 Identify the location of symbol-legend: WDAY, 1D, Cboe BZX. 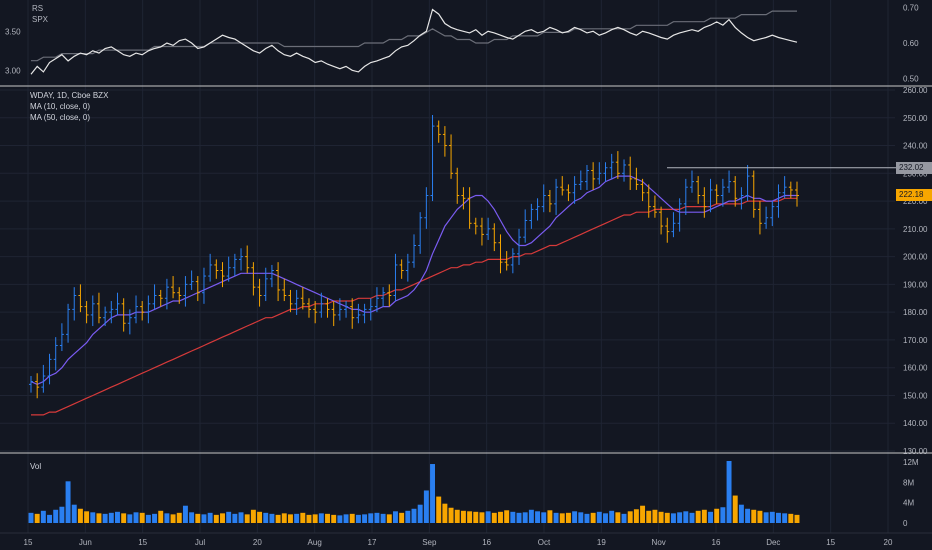
(69, 95).